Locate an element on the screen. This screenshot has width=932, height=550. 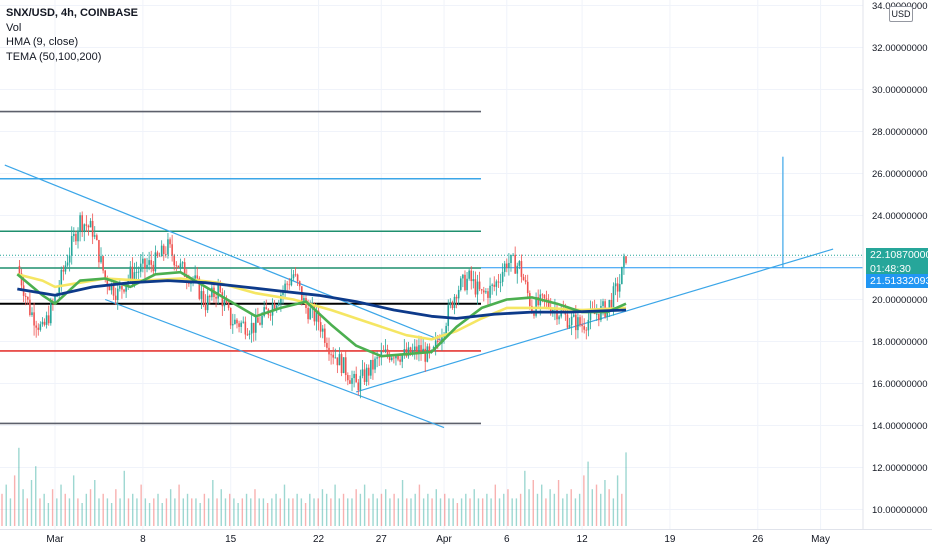
tema-fast-line is located at coordinates (321, 307).